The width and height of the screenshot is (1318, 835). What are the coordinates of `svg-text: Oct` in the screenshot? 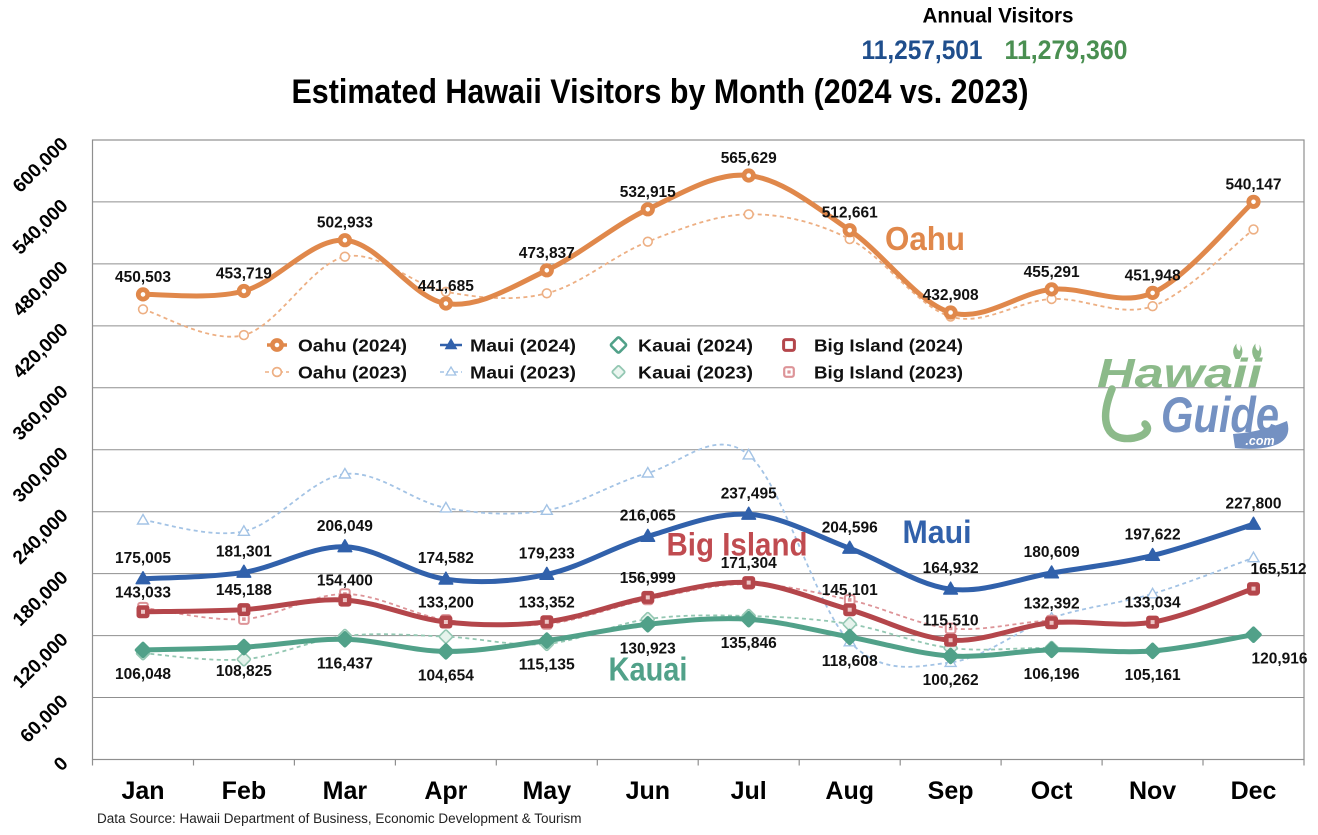 It's located at (1052, 791).